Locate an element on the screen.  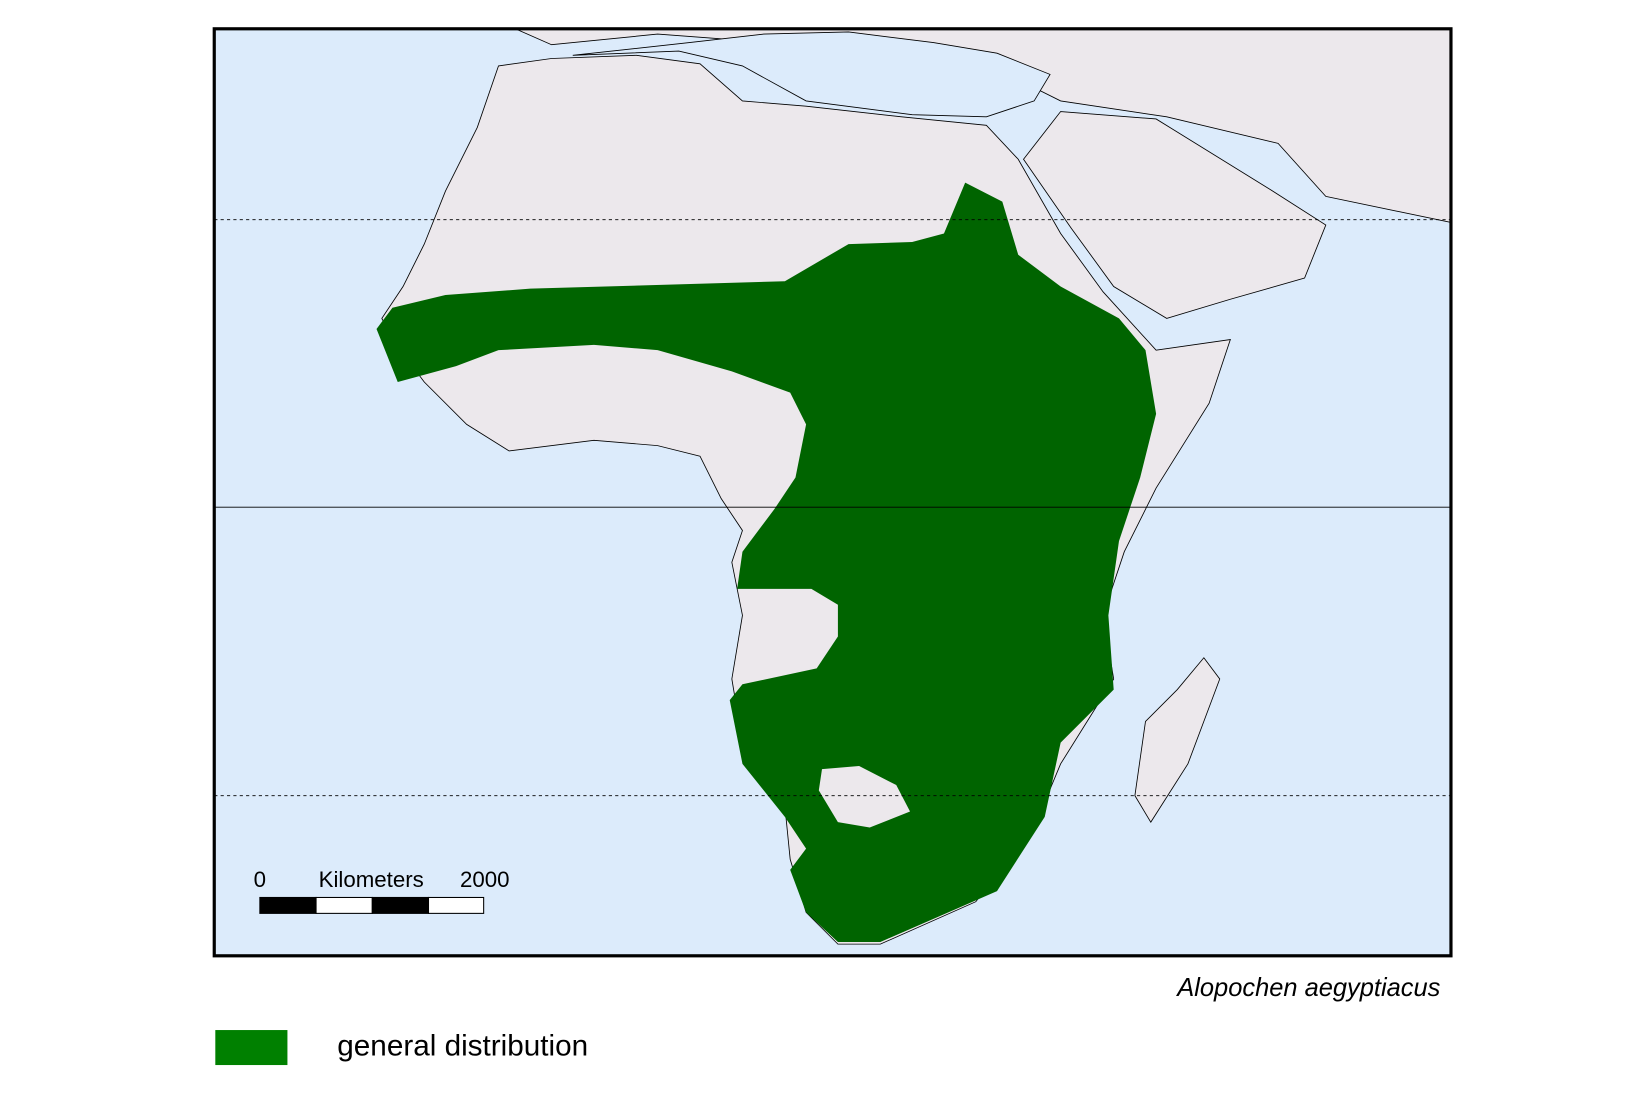
scale-unit: Kilometers is located at coordinates (371, 879).